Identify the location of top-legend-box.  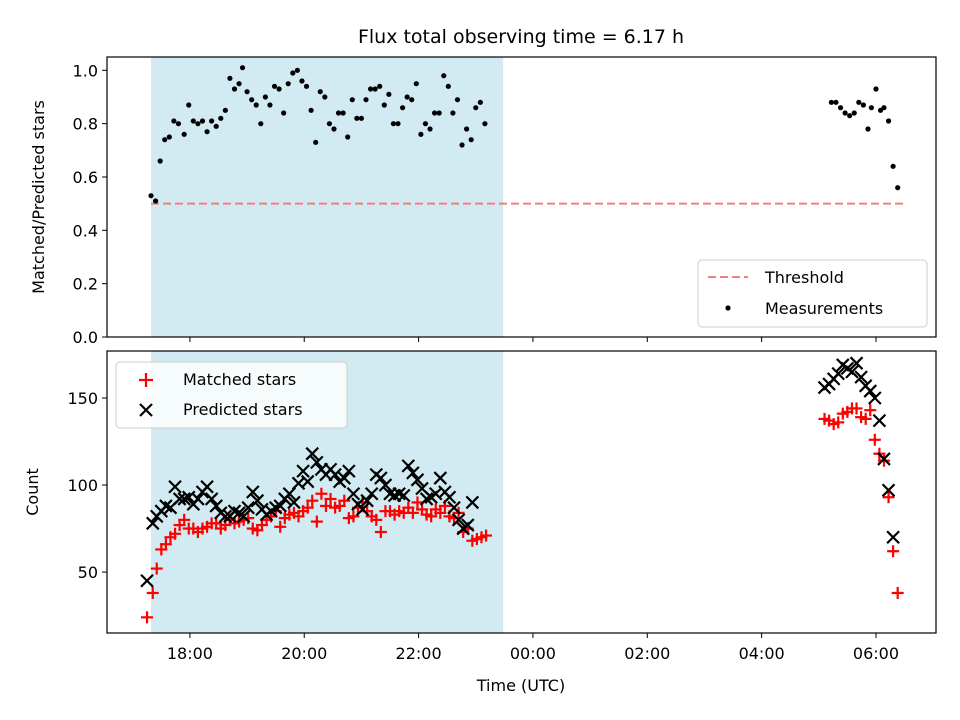
(812, 293).